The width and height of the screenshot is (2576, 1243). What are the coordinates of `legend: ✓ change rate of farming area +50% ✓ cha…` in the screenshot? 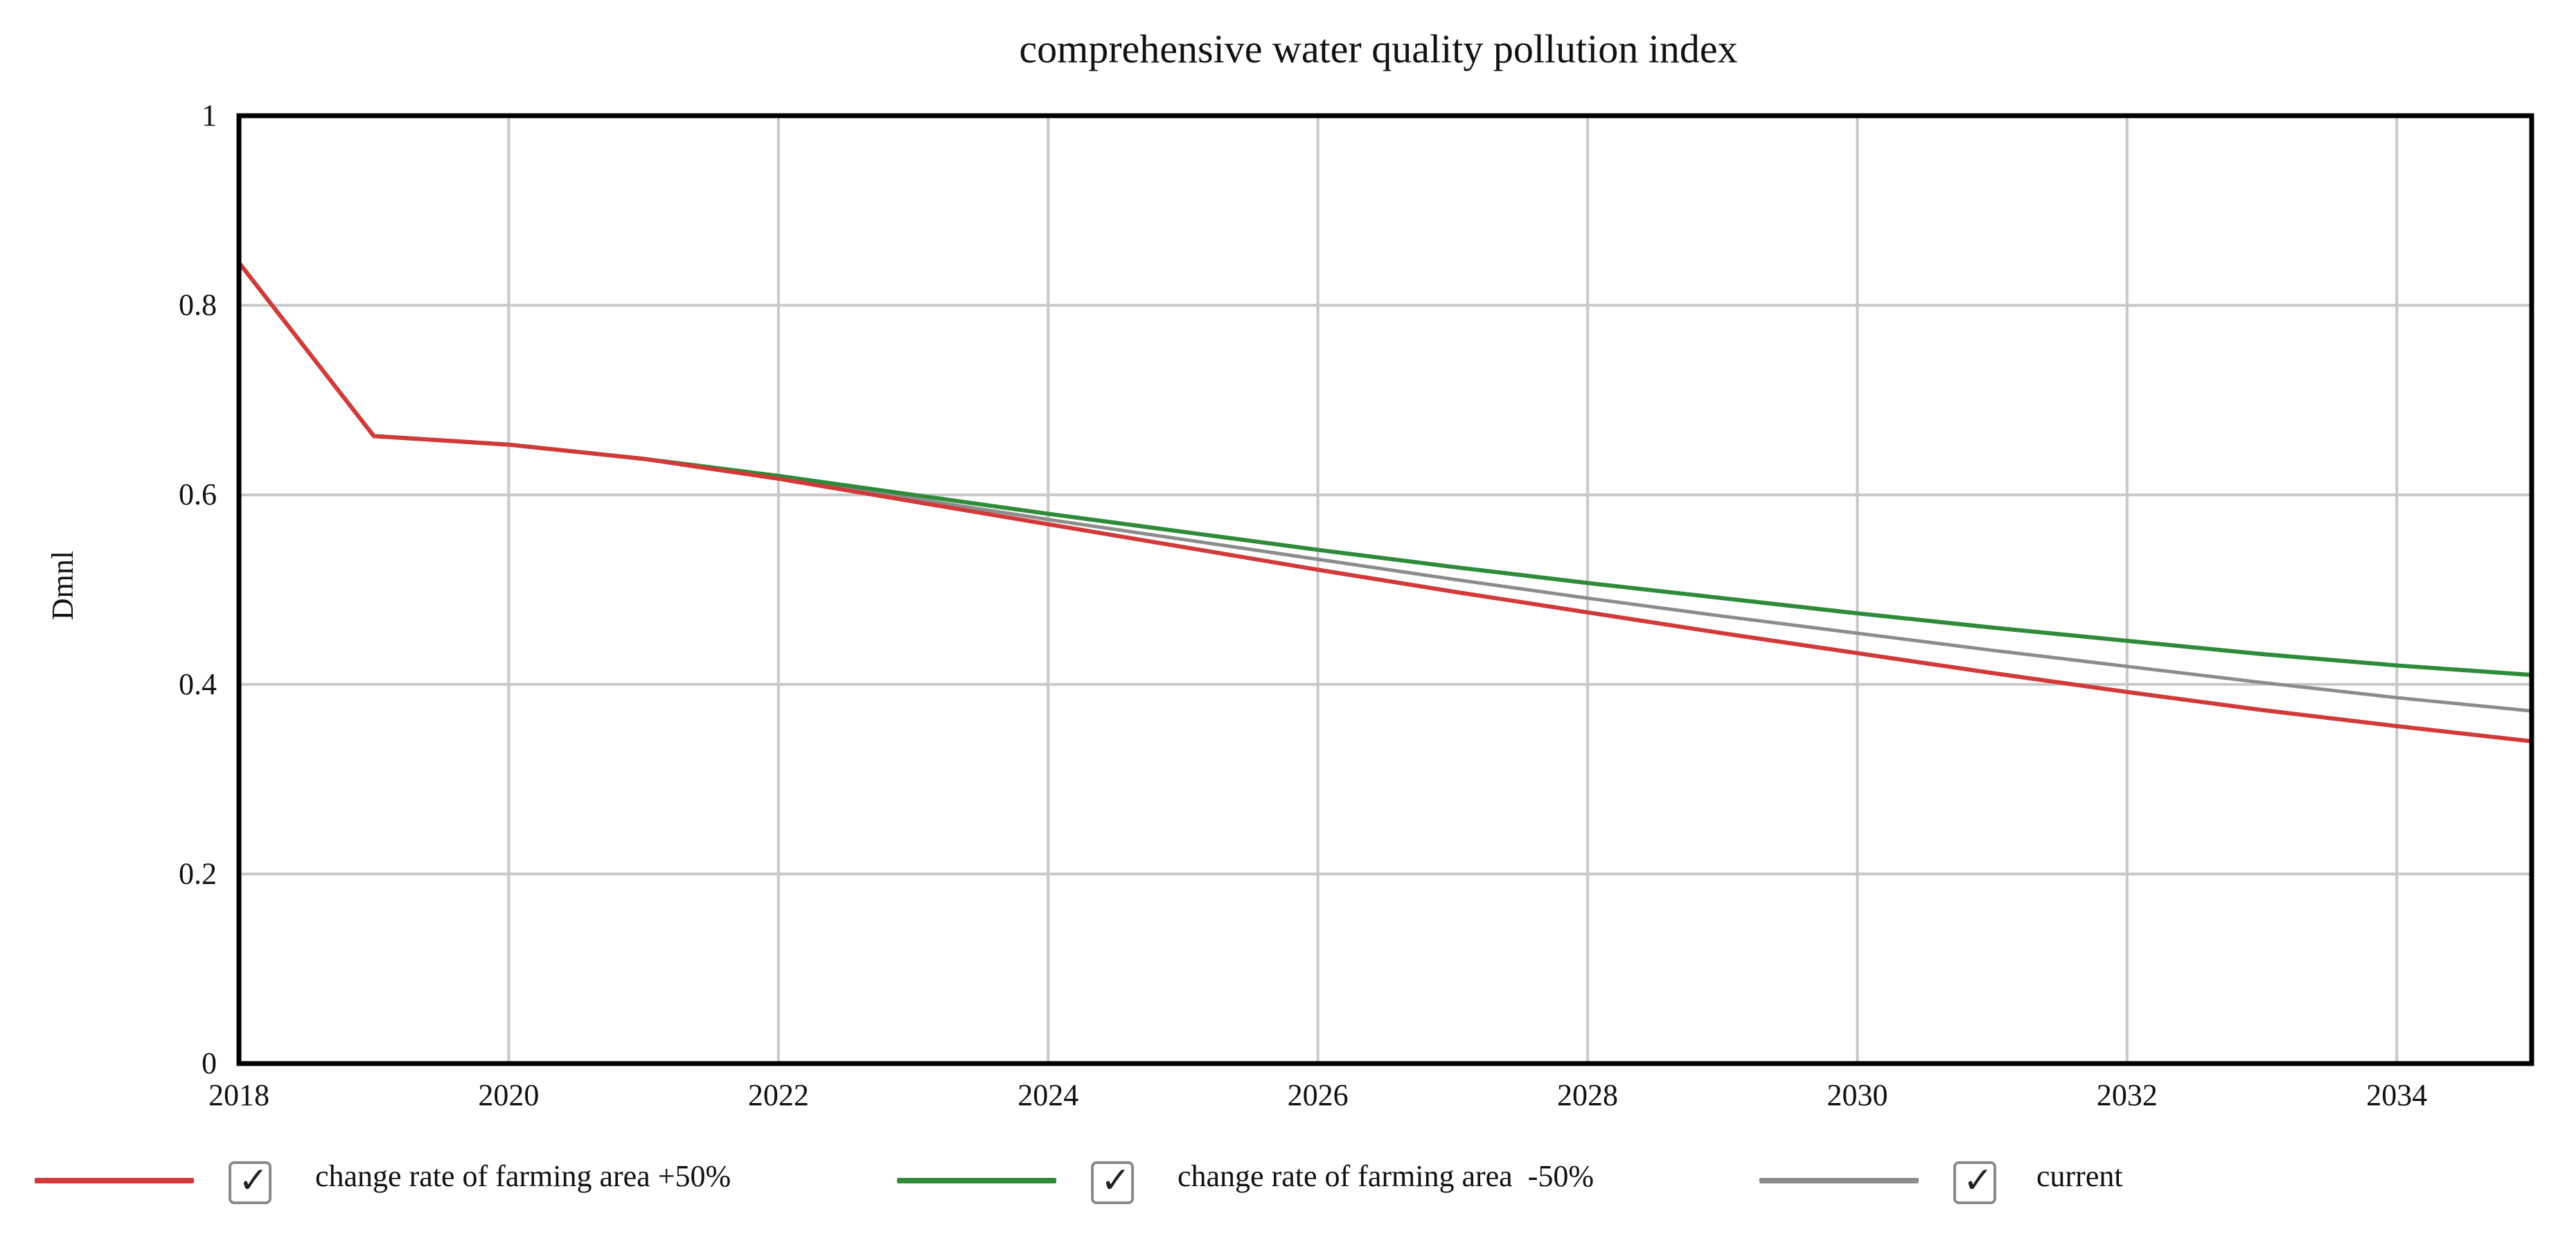 It's located at (1288, 1181).